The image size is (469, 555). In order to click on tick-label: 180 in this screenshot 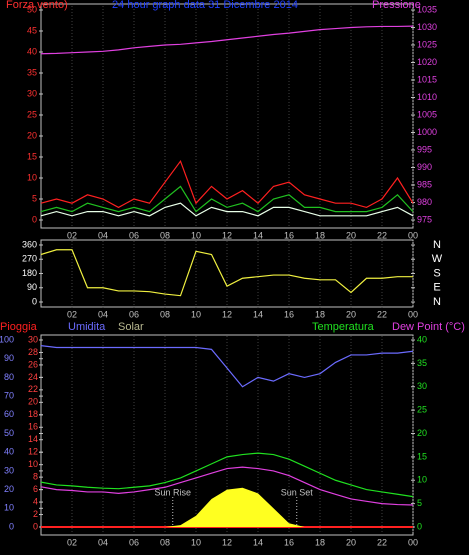, I will do `click(29, 273)`.